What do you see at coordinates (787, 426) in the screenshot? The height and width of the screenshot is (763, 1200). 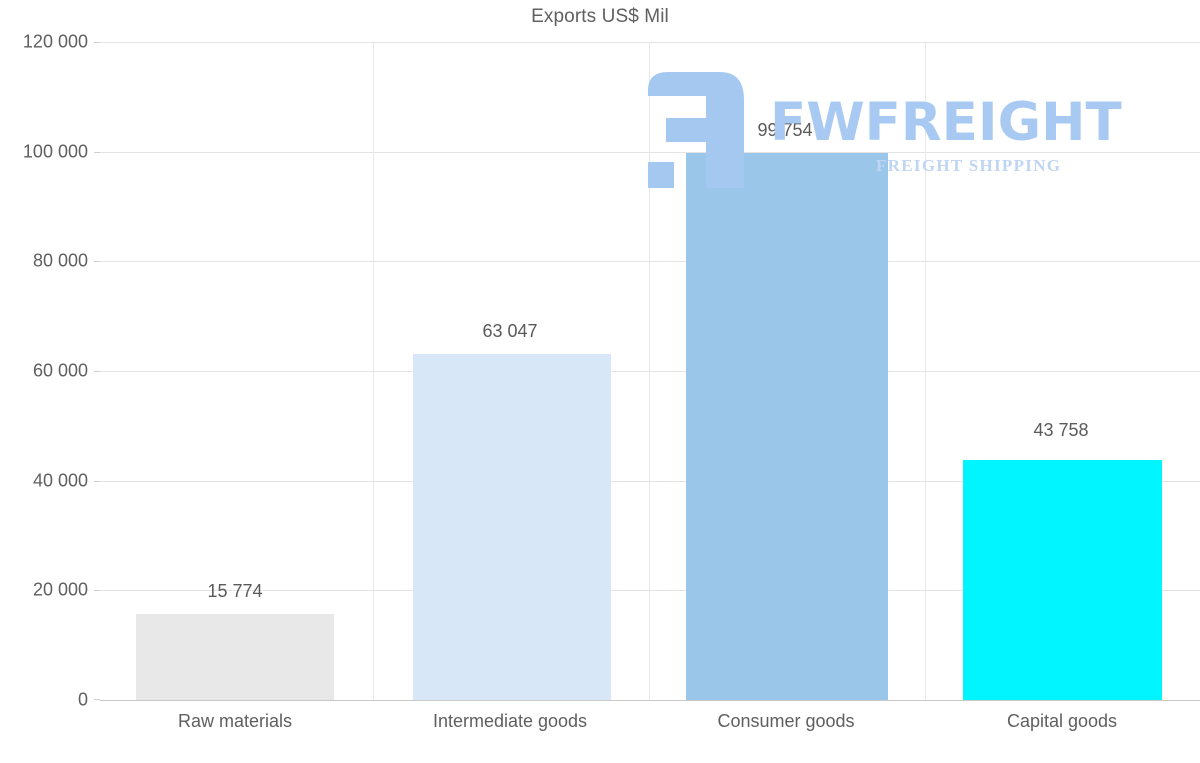 I see `bar-consumer-goods` at bounding box center [787, 426].